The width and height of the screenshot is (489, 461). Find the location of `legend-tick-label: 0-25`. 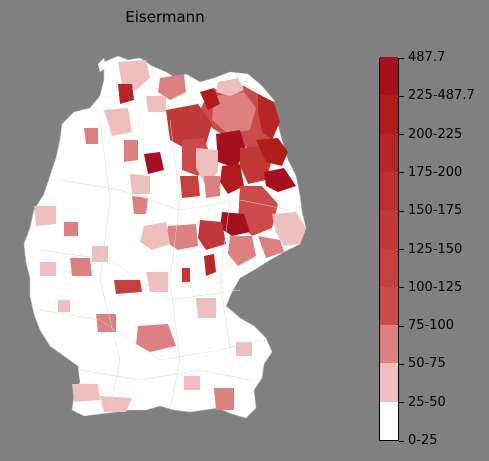

legend-tick-label: 0-25 is located at coordinates (423, 440).